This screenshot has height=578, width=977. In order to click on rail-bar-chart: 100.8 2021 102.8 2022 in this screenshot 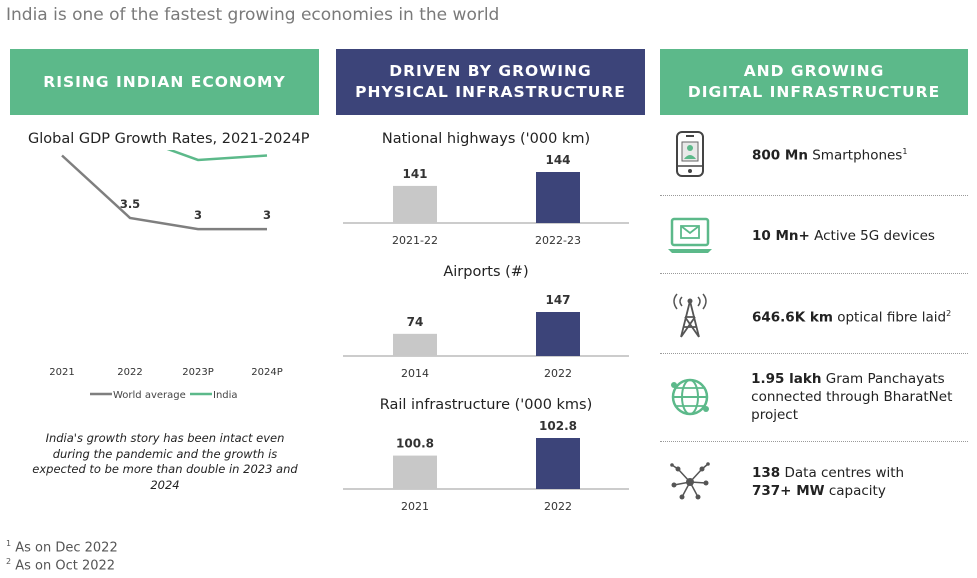, I will do `click(486, 466)`.